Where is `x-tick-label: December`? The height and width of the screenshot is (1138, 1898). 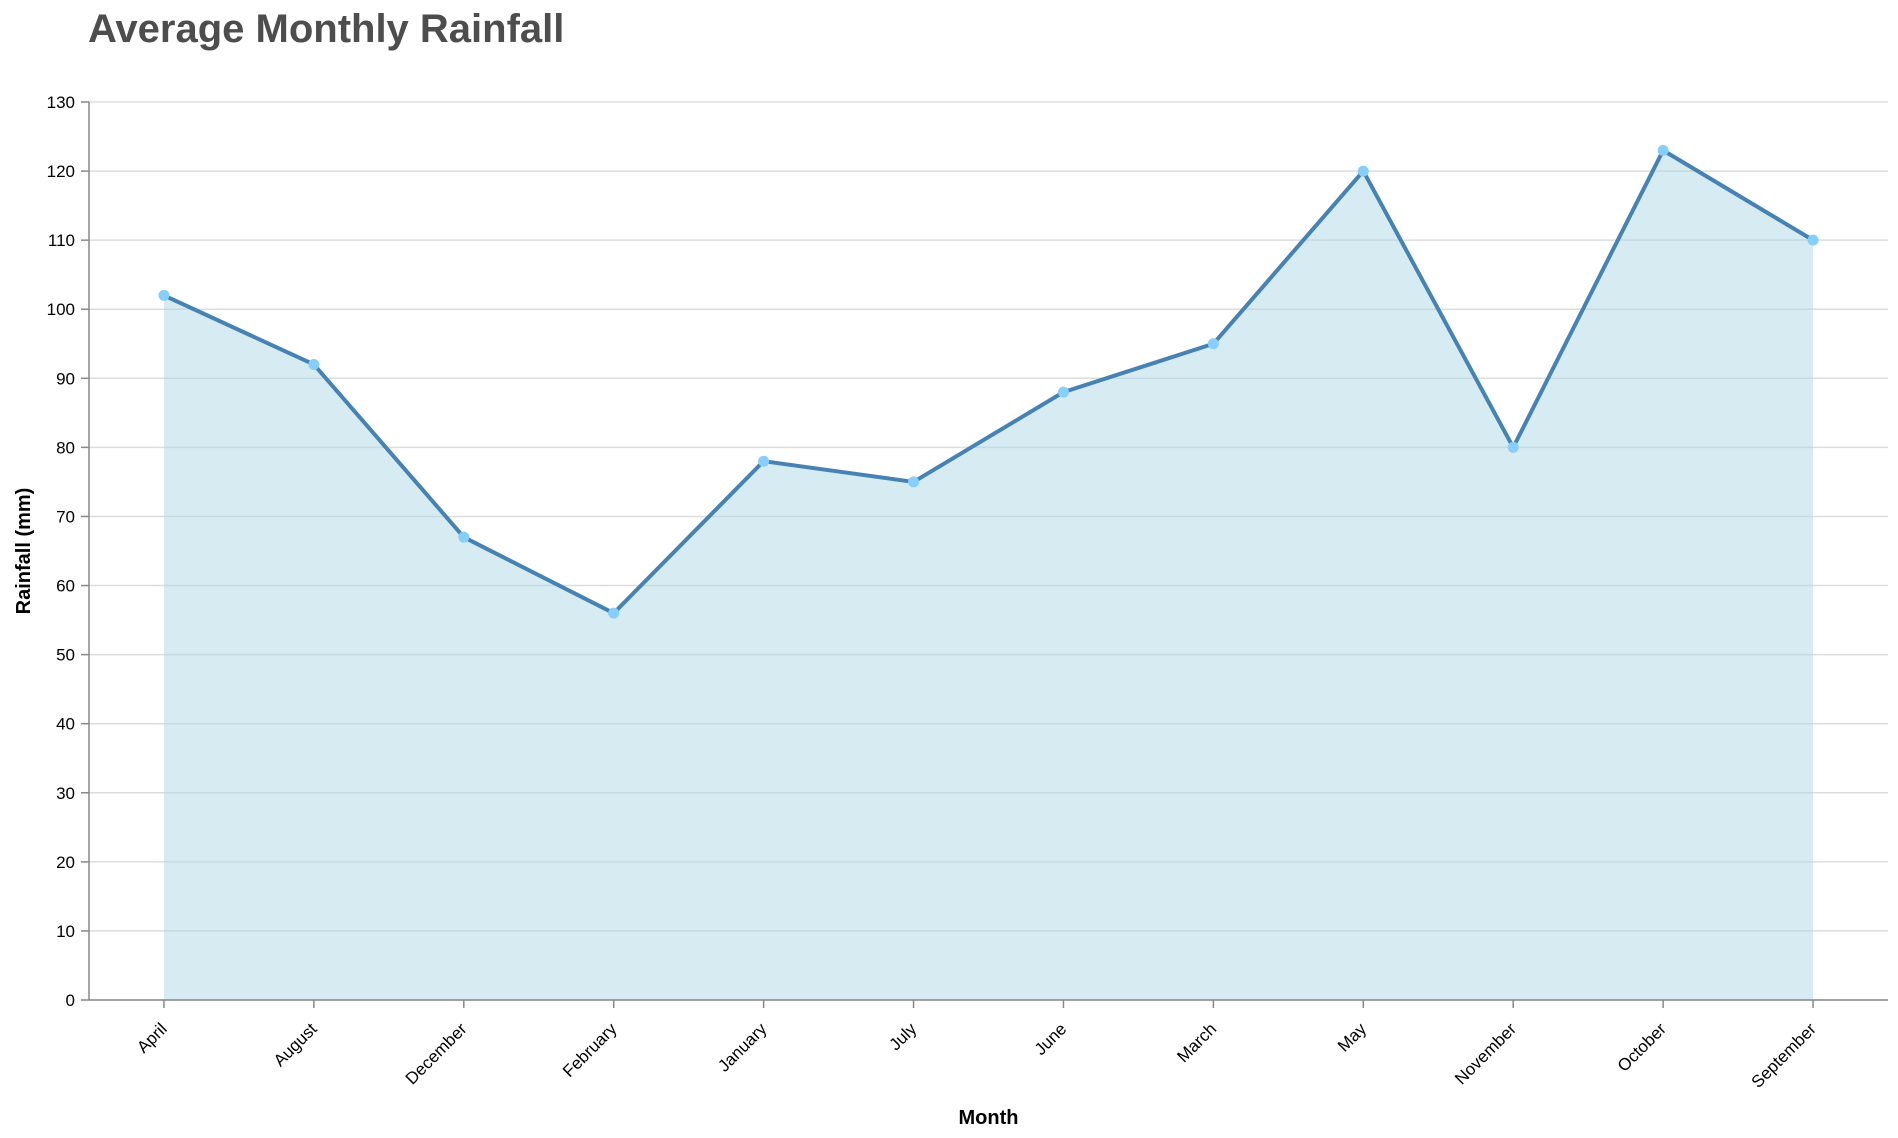
x-tick-label: December is located at coordinates (436, 1053).